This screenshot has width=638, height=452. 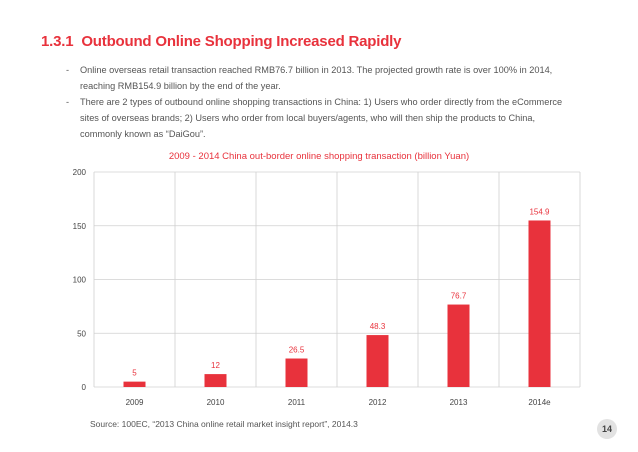 What do you see at coordinates (458, 345) in the screenshot?
I see `bar-2013` at bounding box center [458, 345].